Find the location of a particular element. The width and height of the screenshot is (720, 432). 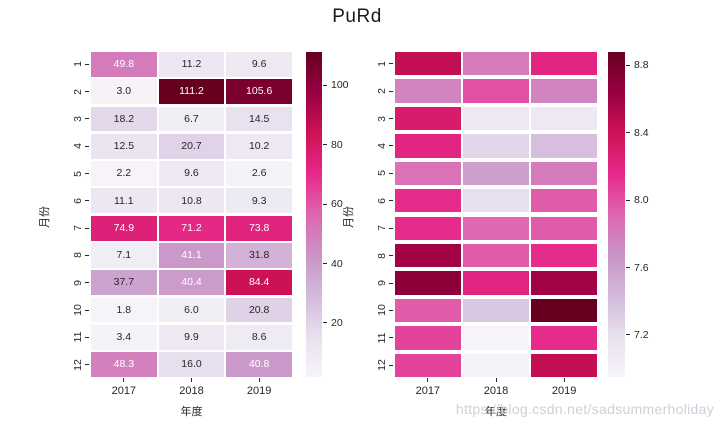

heatmap-cell: 74.9 is located at coordinates (124, 228).